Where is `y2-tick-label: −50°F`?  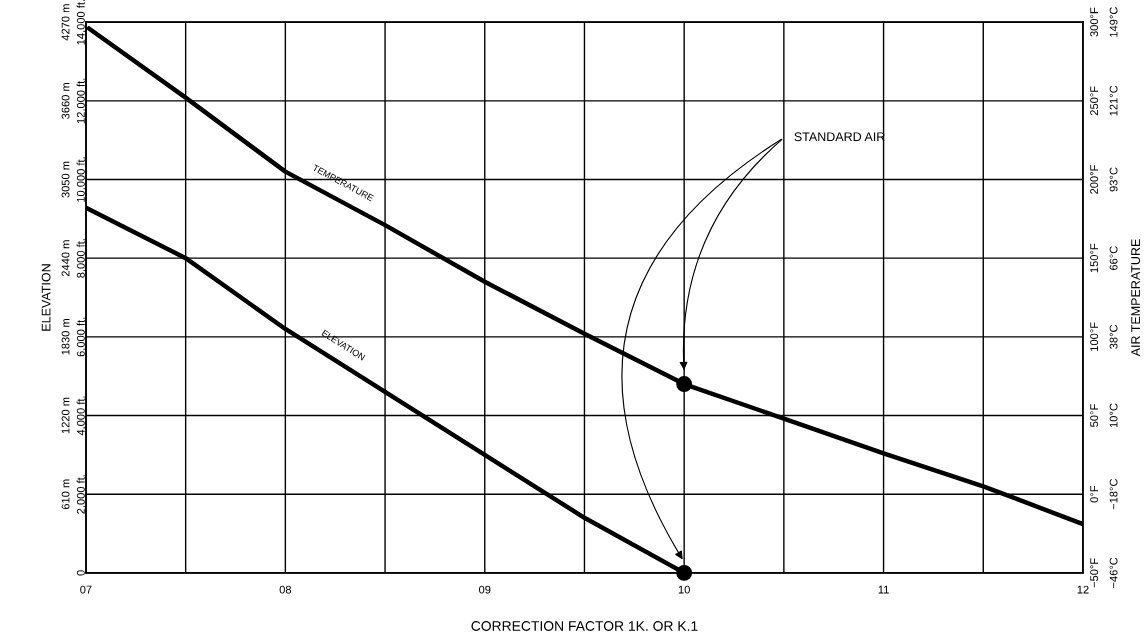
y2-tick-label: −50°F is located at coordinates (1094, 573).